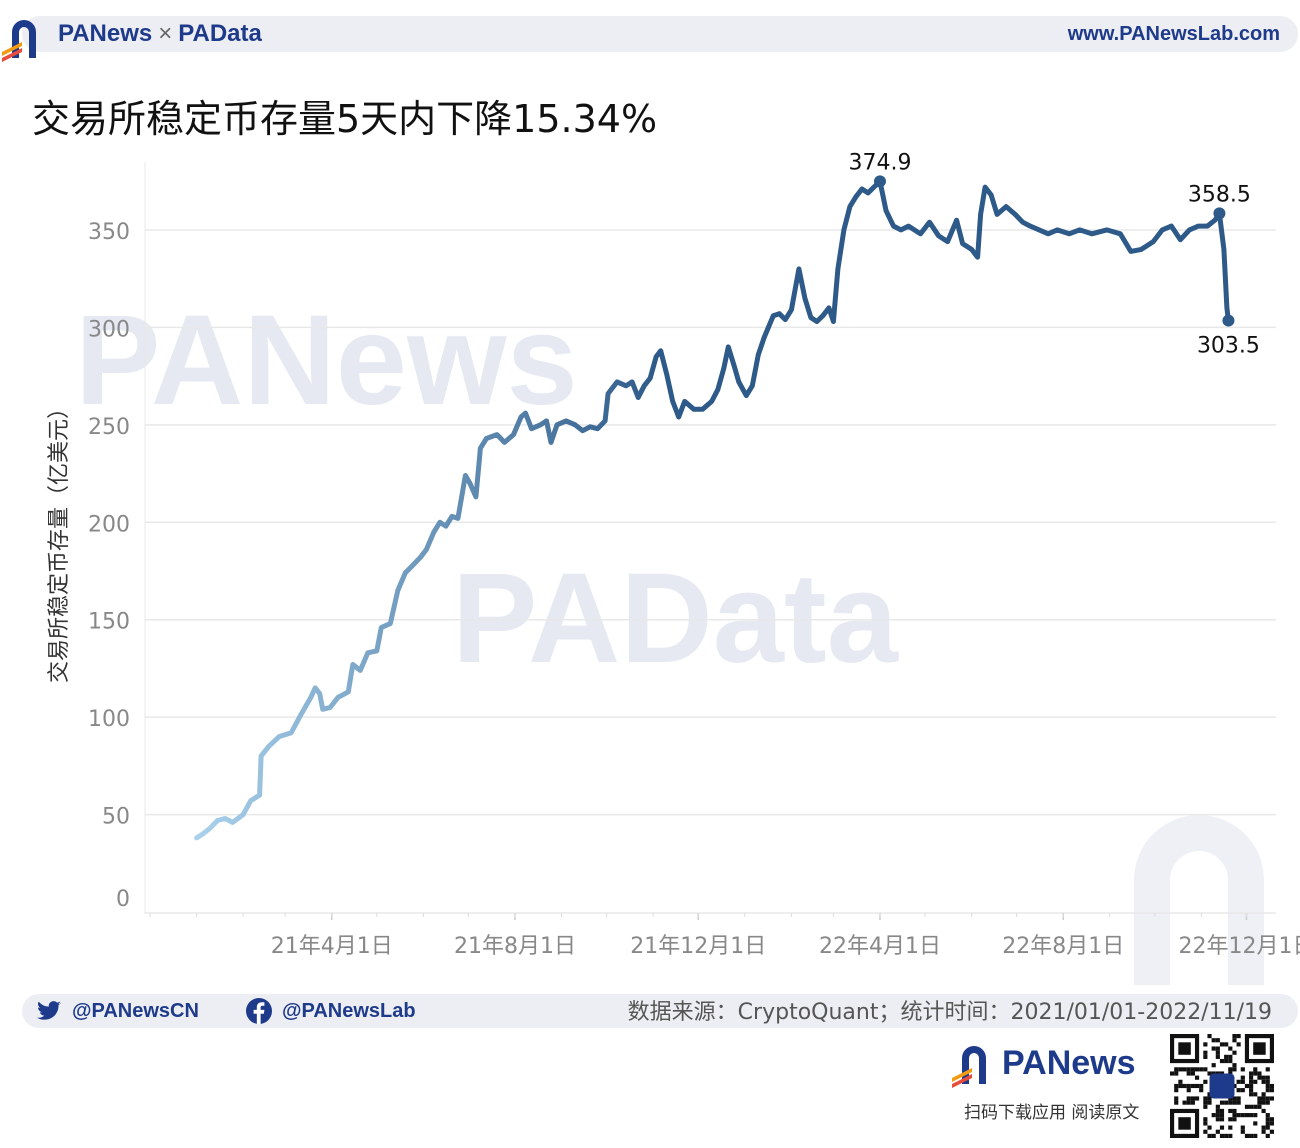 The height and width of the screenshot is (1148, 1300). Describe the element at coordinates (698, 946) in the screenshot. I see `x-tick-label: 21年12月1日` at that location.